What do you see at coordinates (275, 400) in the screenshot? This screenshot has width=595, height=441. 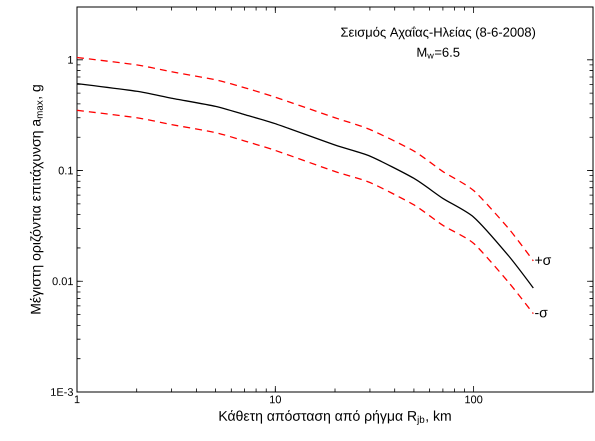 I see `x-tick-label: 10` at bounding box center [275, 400].